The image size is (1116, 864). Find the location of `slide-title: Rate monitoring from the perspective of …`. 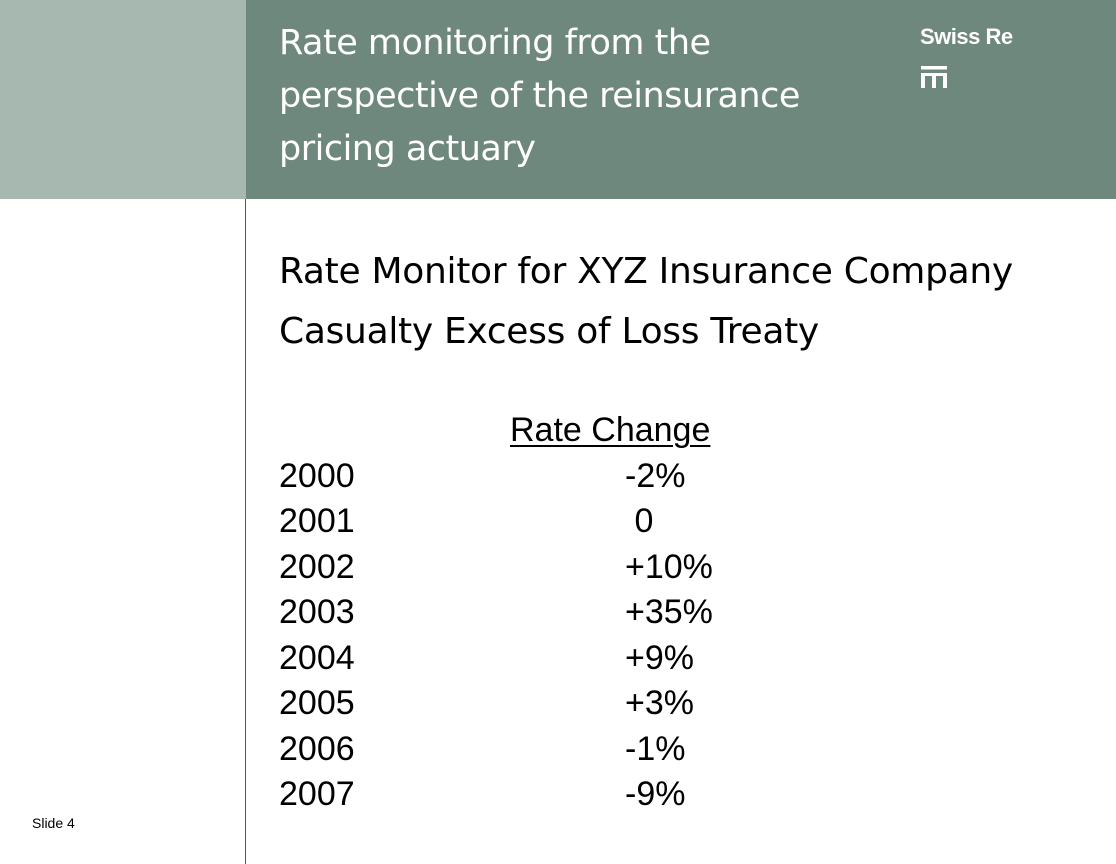

slide-title: Rate monitoring from the perspective of … is located at coordinates (574, 96).